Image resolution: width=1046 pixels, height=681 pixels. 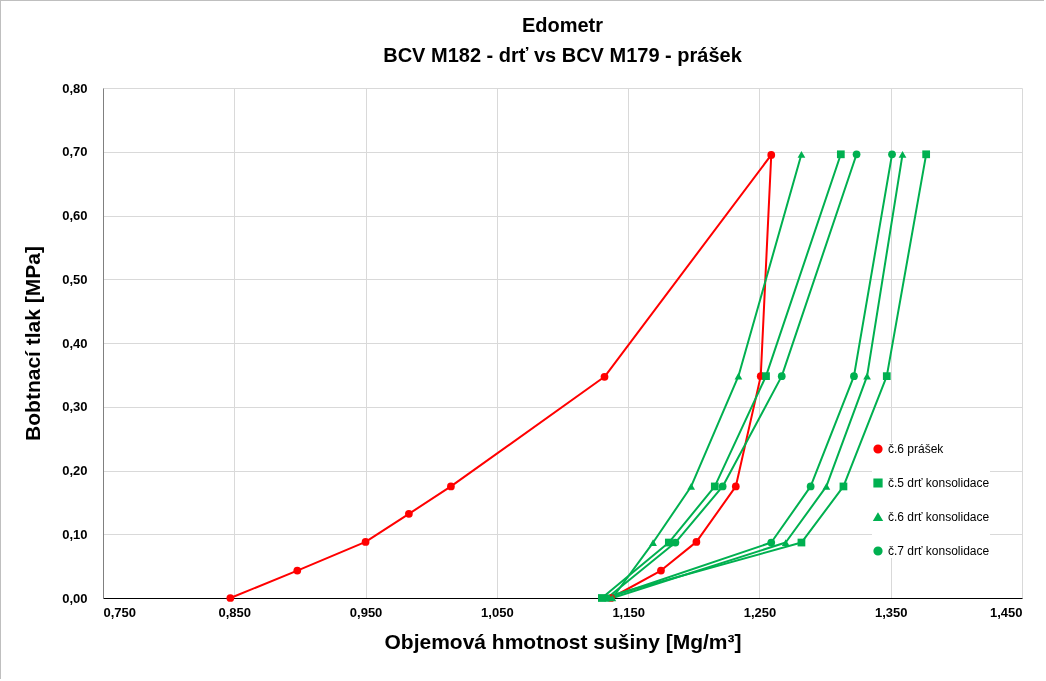 What do you see at coordinates (75, 407) in the screenshot?
I see `y-tick-label: 0,30` at bounding box center [75, 407].